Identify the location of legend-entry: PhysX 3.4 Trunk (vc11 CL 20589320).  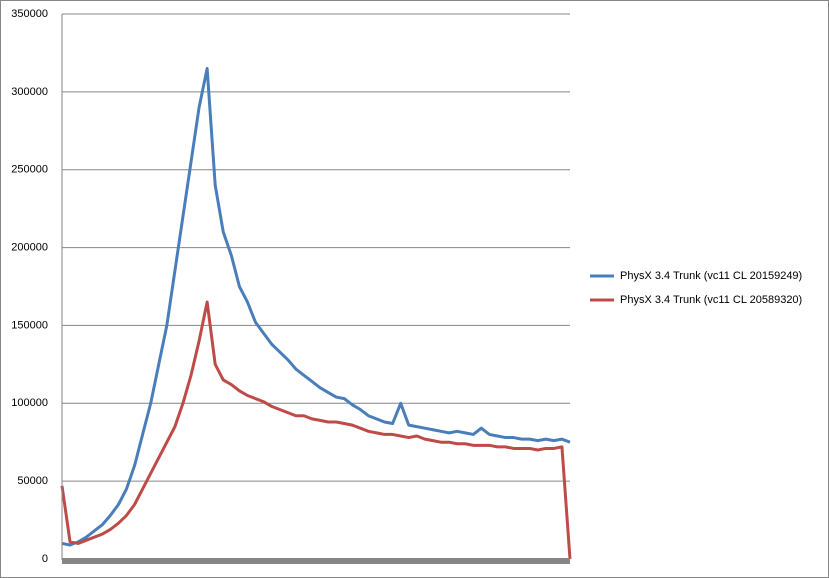
(696, 300).